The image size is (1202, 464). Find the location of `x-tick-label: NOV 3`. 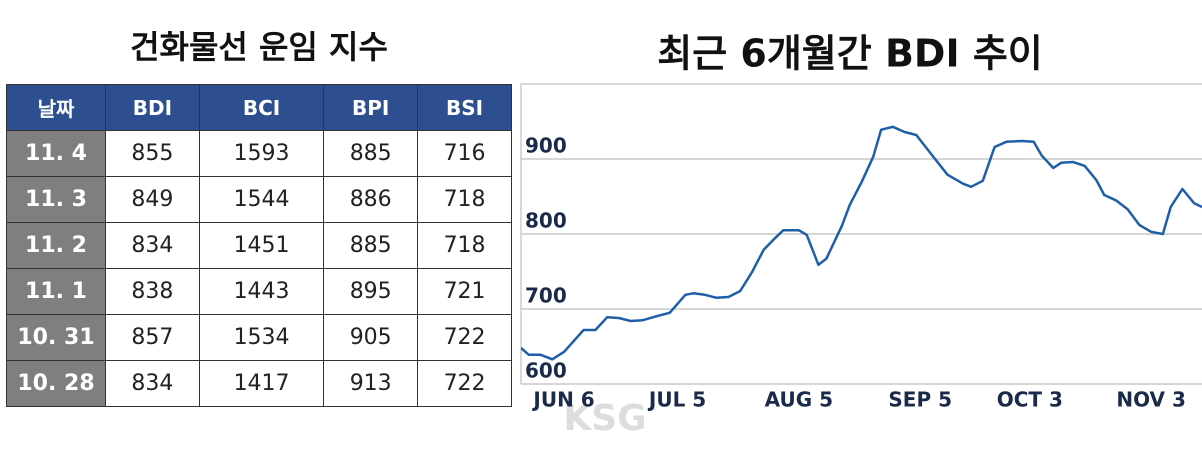

x-tick-label: NOV 3 is located at coordinates (1151, 400).